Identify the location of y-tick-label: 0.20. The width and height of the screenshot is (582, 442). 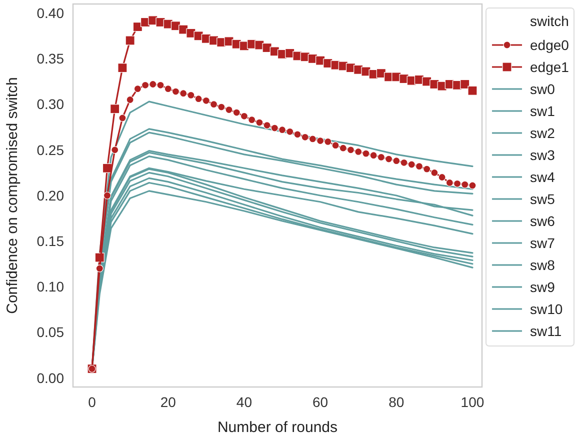
(50, 195).